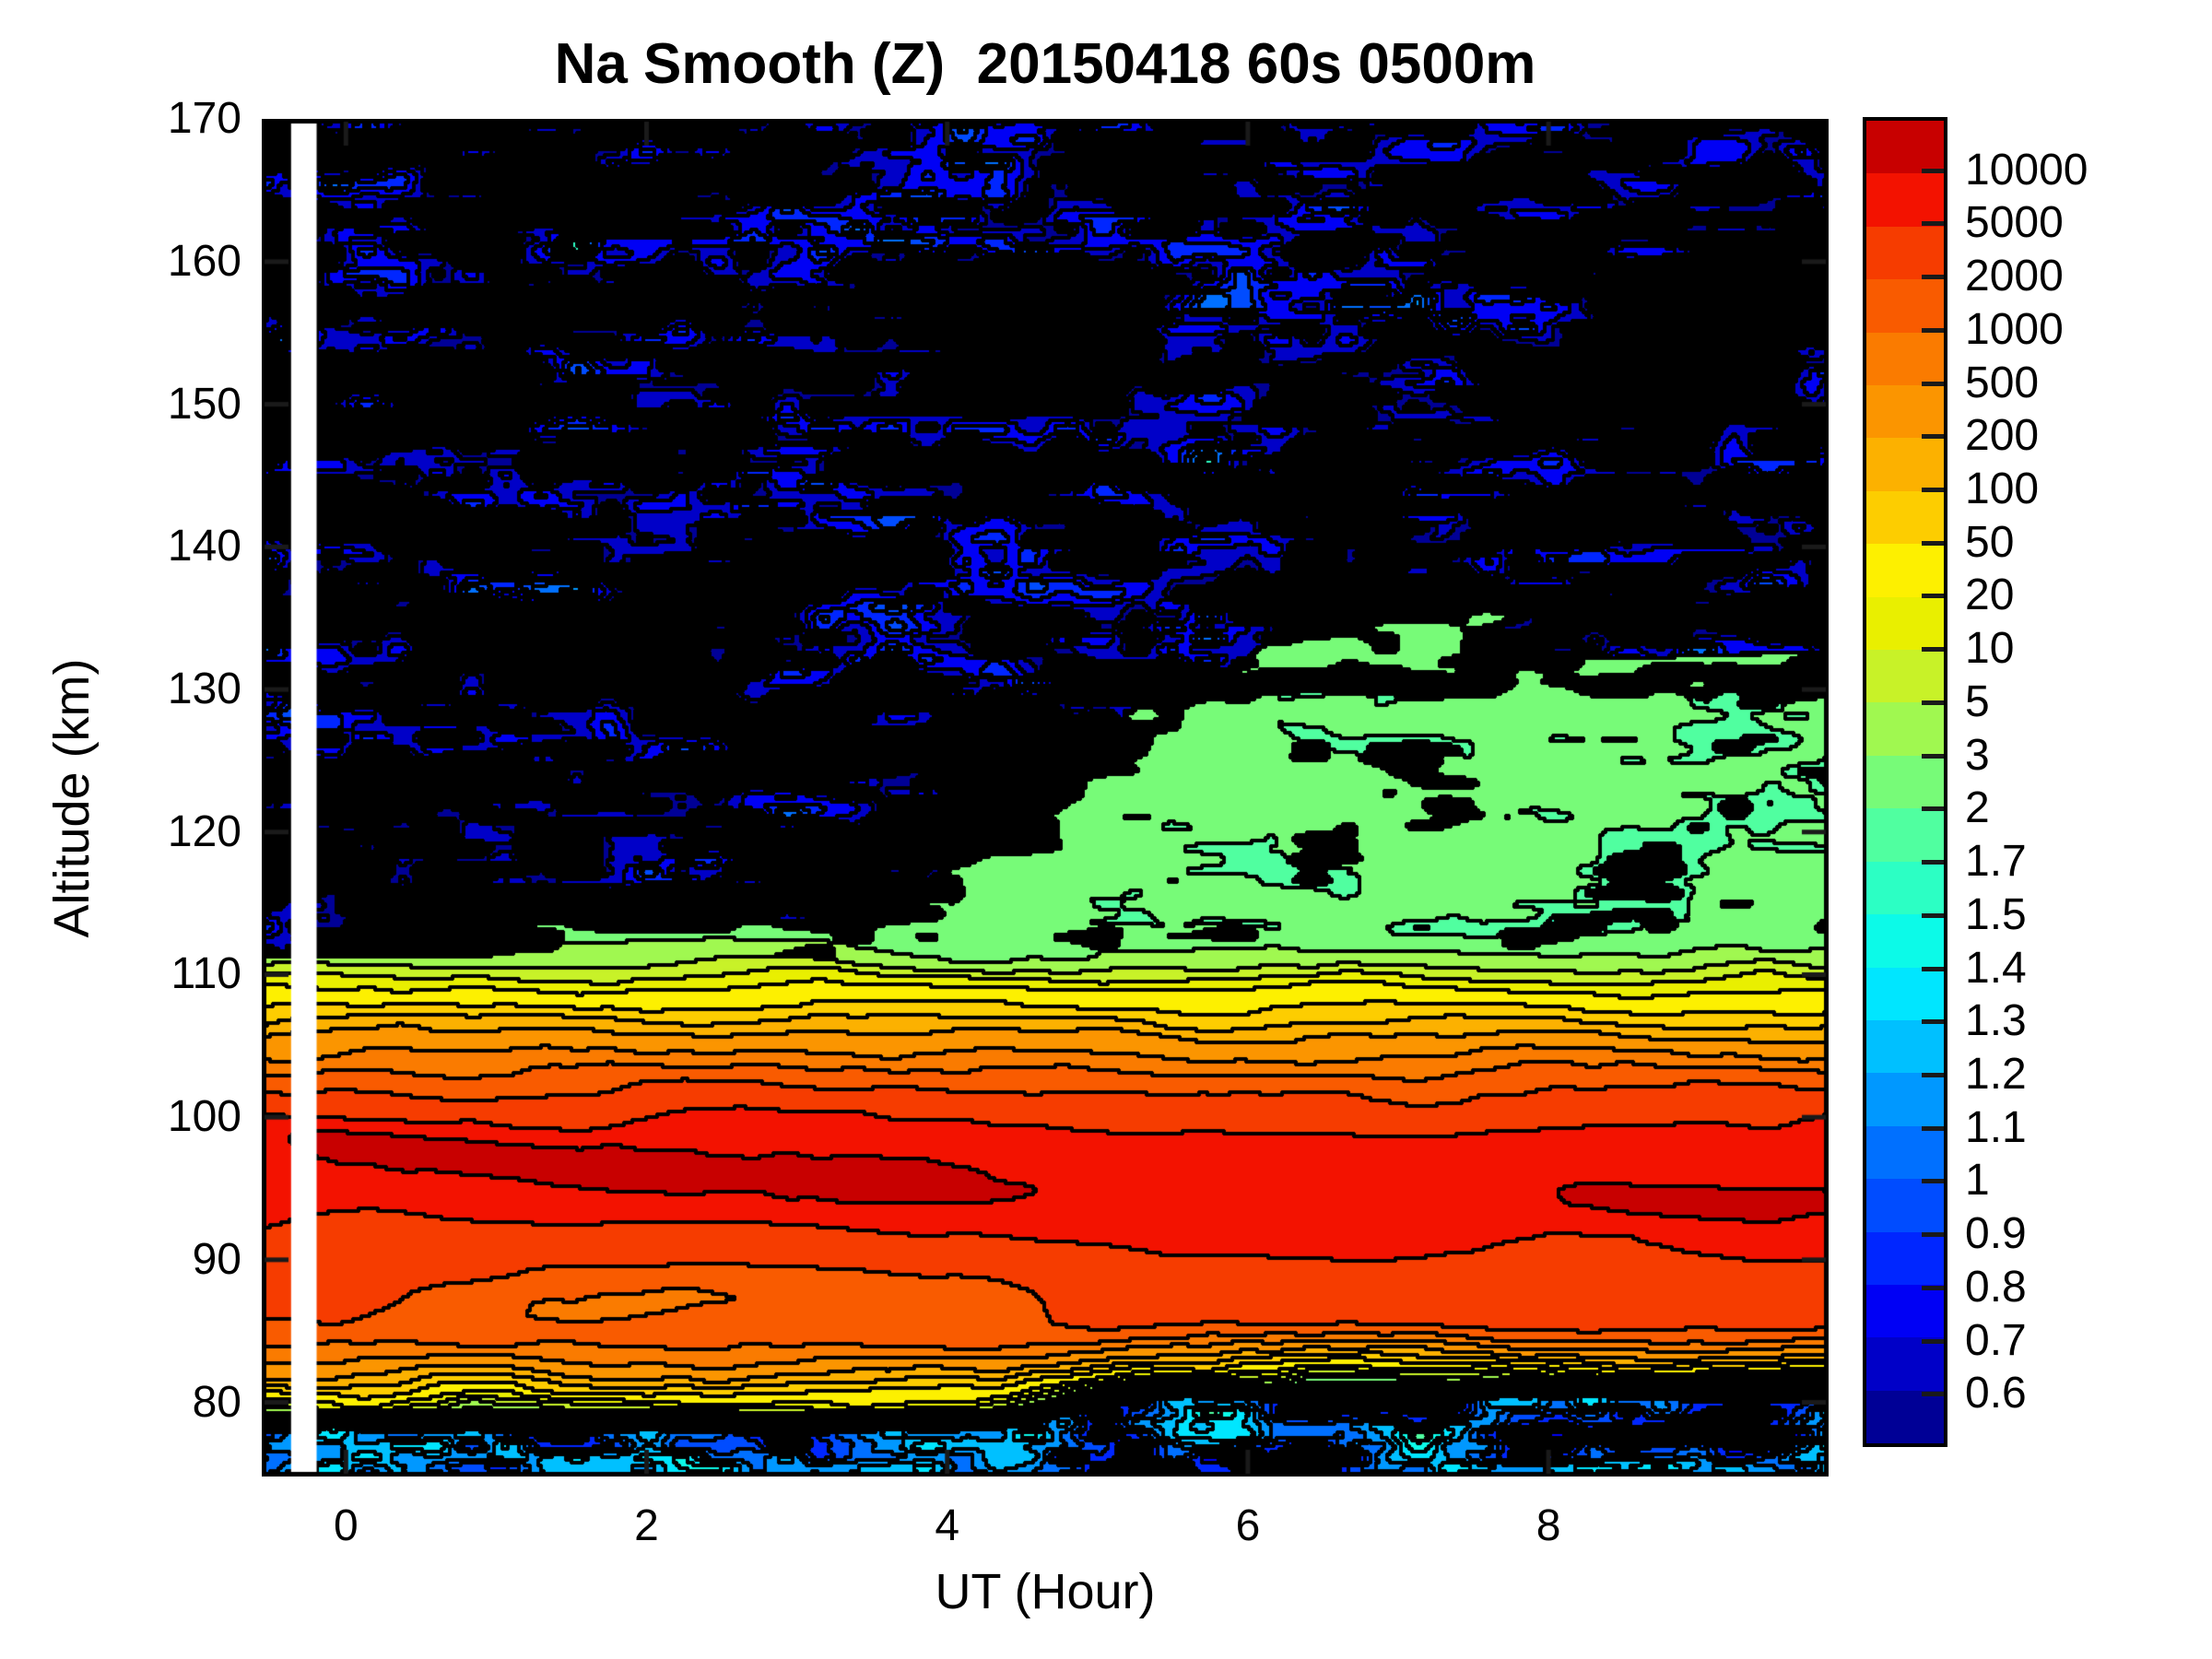 The image size is (2212, 1659). What do you see at coordinates (2014, 276) in the screenshot?
I see `colorbar-tick-label: 2000` at bounding box center [2014, 276].